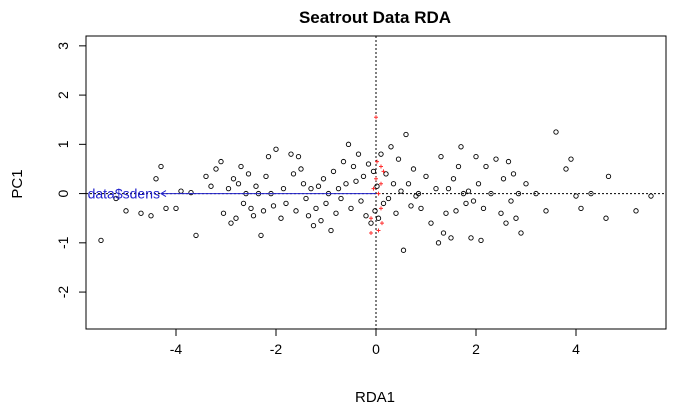 Image resolution: width=698 pixels, height=411 pixels. Describe the element at coordinates (63, 292) in the screenshot. I see `y-tick-label: -2` at that location.